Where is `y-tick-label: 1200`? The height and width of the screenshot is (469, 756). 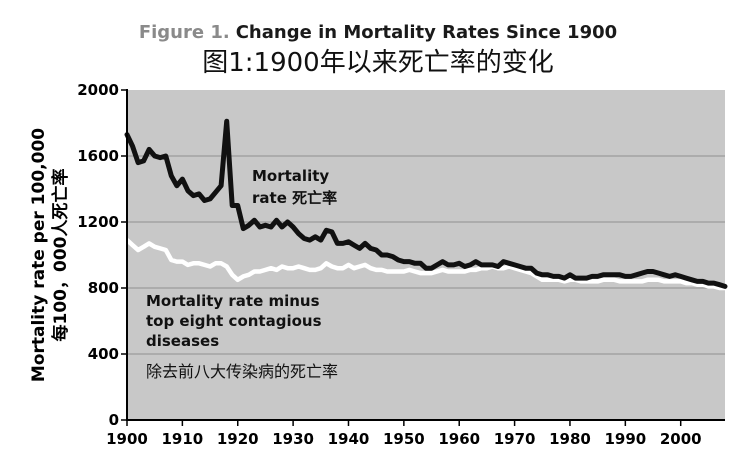 y-tick-label: 1200 is located at coordinates (98, 222).